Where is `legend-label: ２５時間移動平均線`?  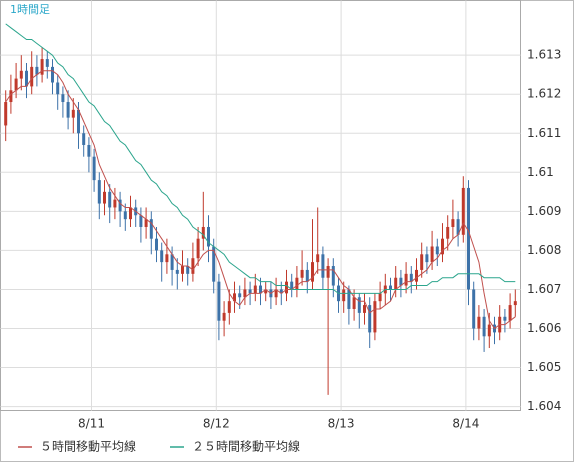 legend-label: ２５時間移動平均線 is located at coordinates (246, 446).